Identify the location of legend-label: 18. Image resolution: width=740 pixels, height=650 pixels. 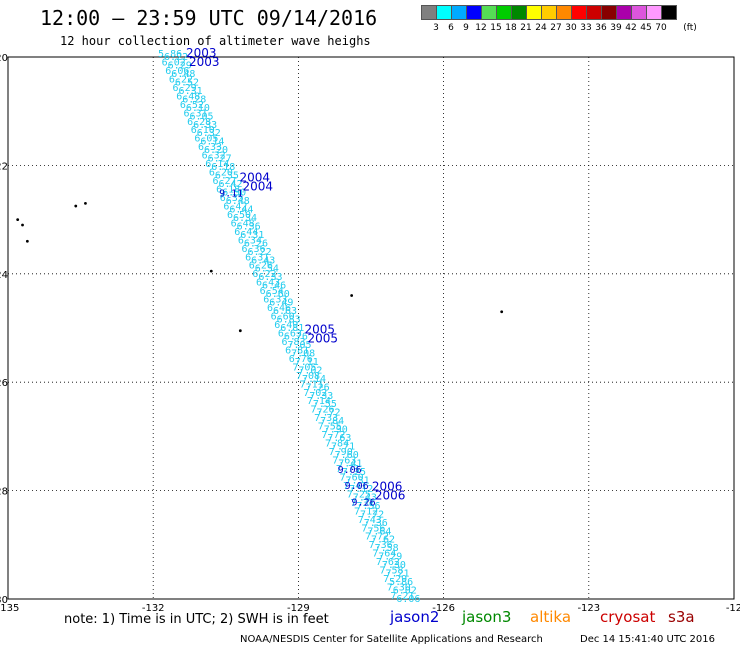
(511, 28).